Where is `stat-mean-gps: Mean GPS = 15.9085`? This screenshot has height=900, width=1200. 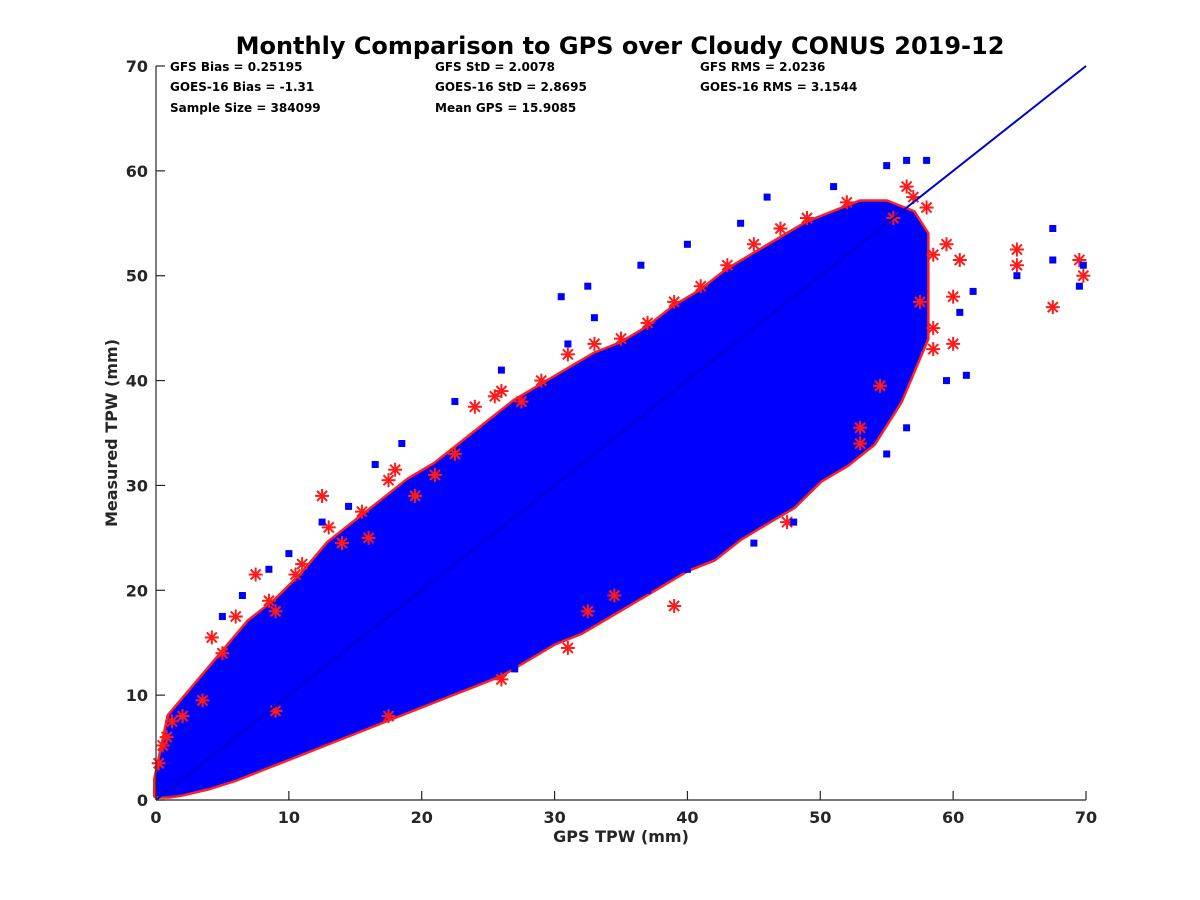 stat-mean-gps: Mean GPS = 15.9085 is located at coordinates (505, 108).